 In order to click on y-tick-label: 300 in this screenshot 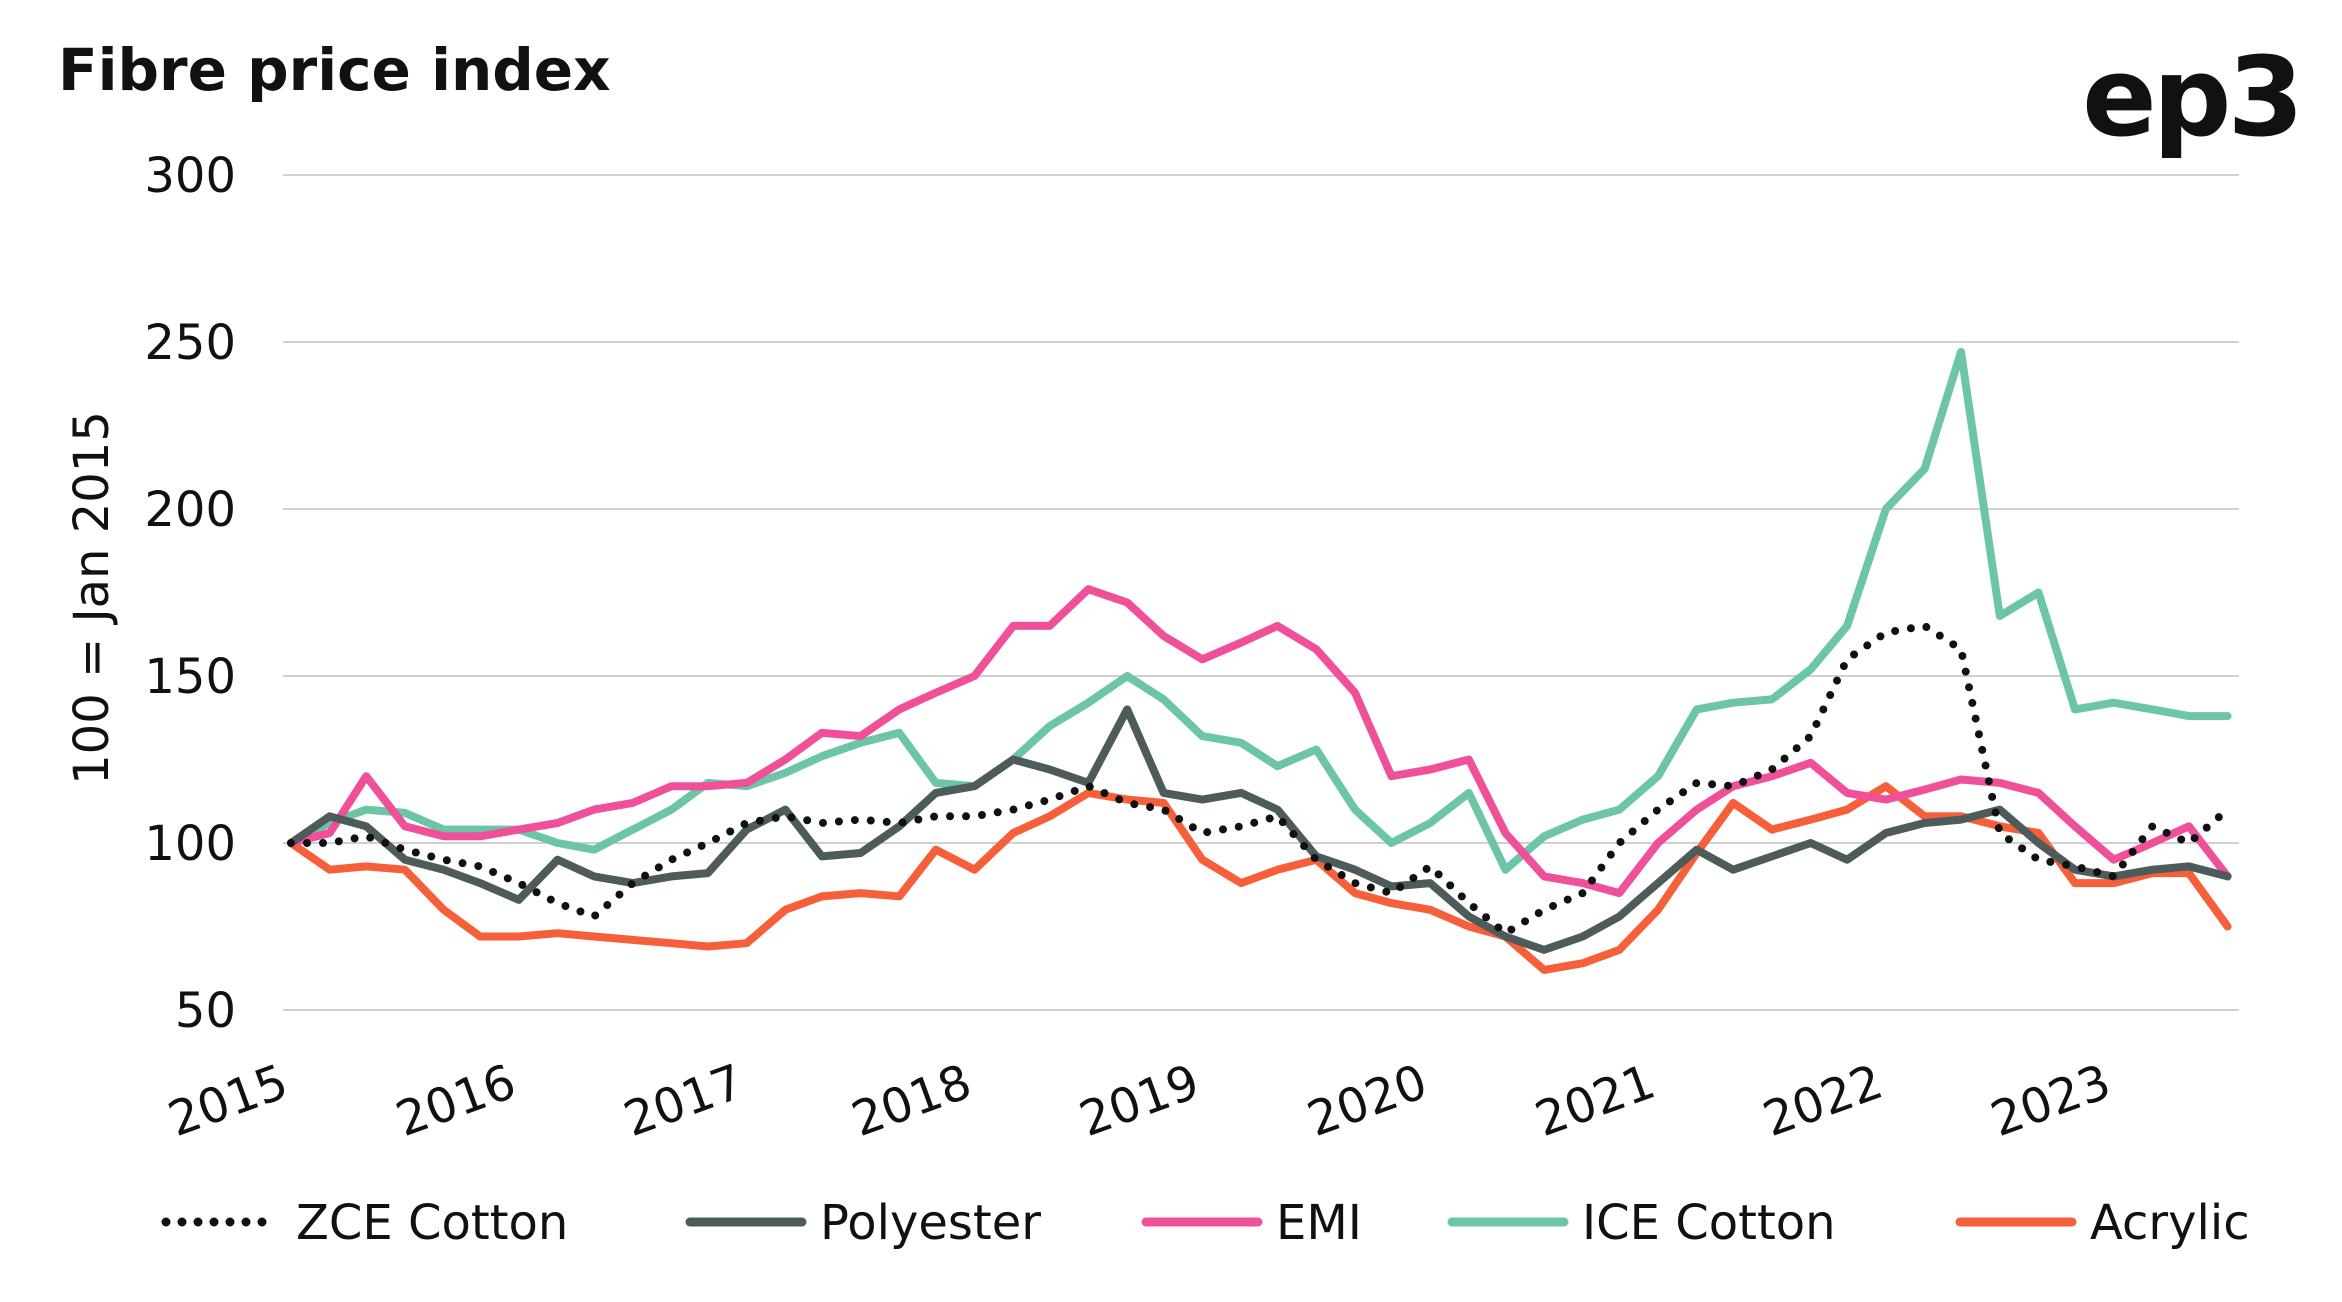, I will do `click(190, 176)`.